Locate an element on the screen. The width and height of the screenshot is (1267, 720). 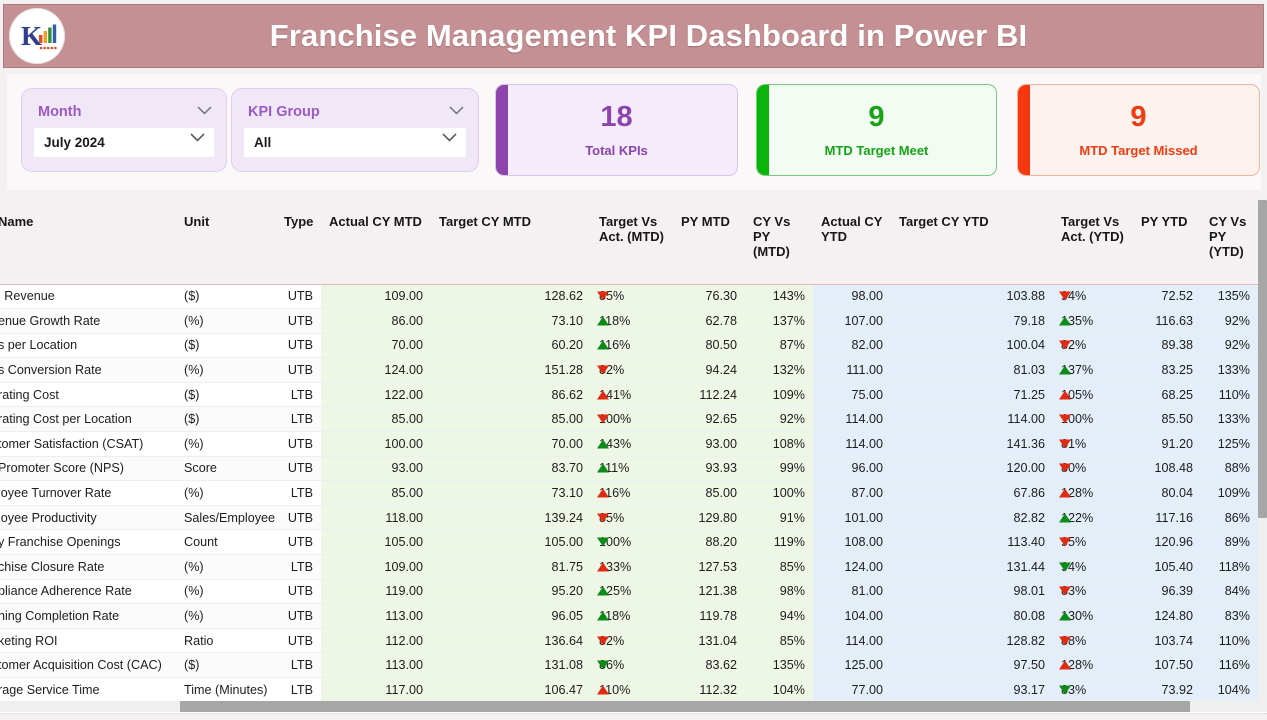
cell-cvp_mtd: 104% is located at coordinates (779, 690).